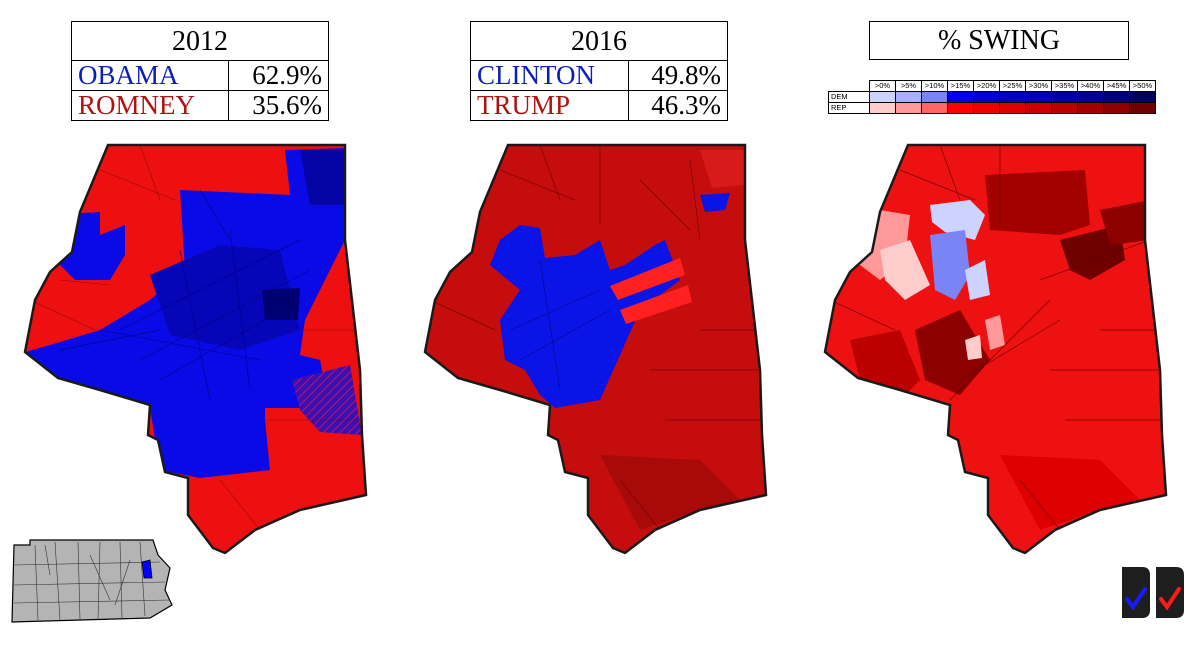  I want to click on dem-pct-2012: 62.9%, so click(278, 75).